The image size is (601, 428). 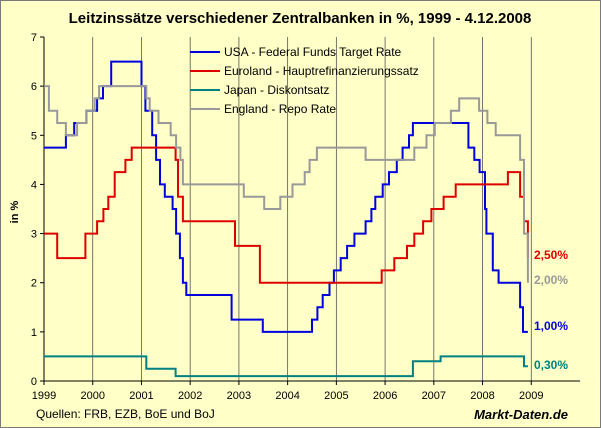 I want to click on y-tick-label: 3, so click(x=34, y=235).